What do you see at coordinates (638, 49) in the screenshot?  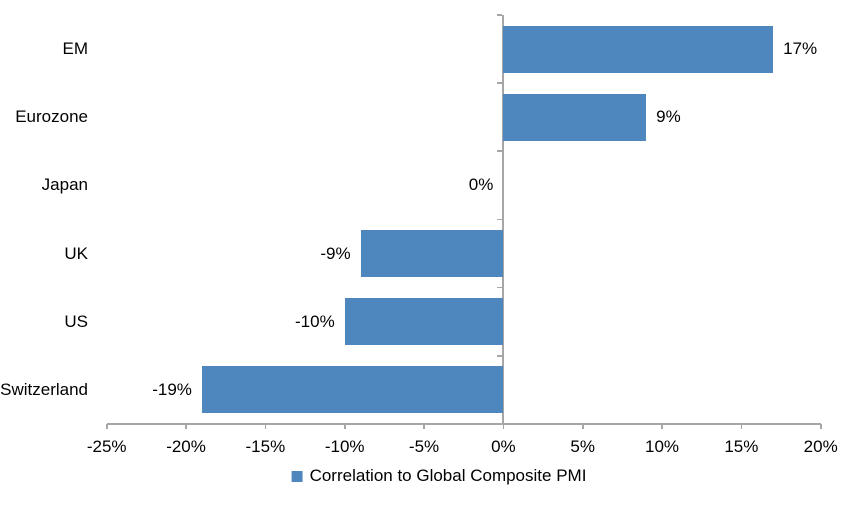 I see `bar-em` at bounding box center [638, 49].